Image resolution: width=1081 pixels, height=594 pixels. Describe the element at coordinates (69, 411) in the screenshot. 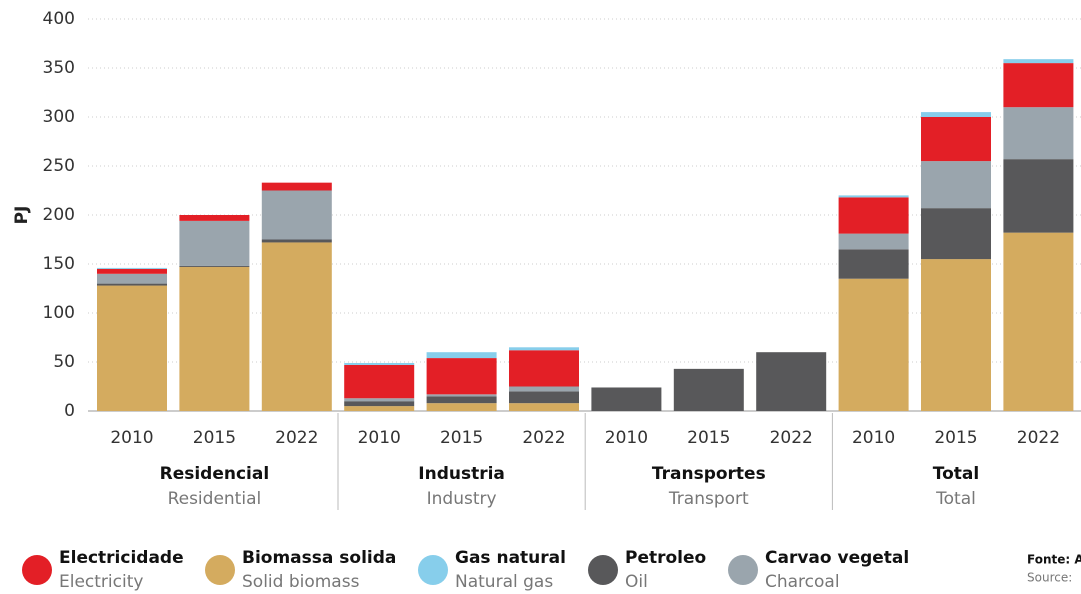

I see `y-tick-label: 0` at that location.